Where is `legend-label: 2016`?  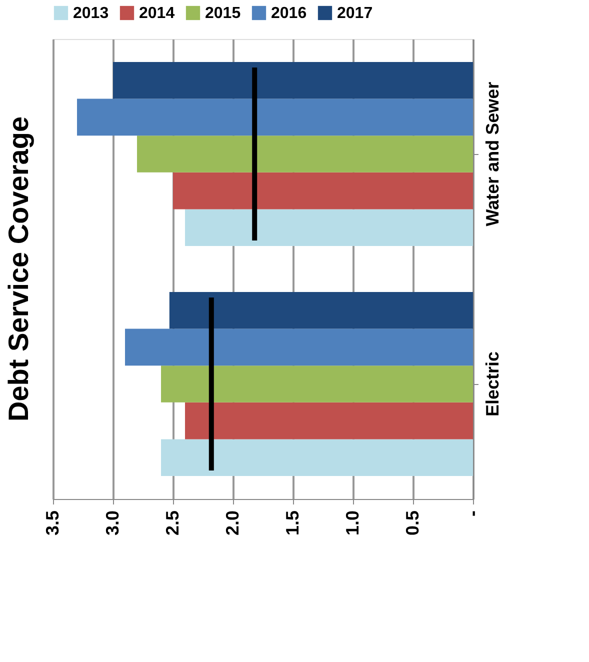
legend-label: 2016 is located at coordinates (289, 13).